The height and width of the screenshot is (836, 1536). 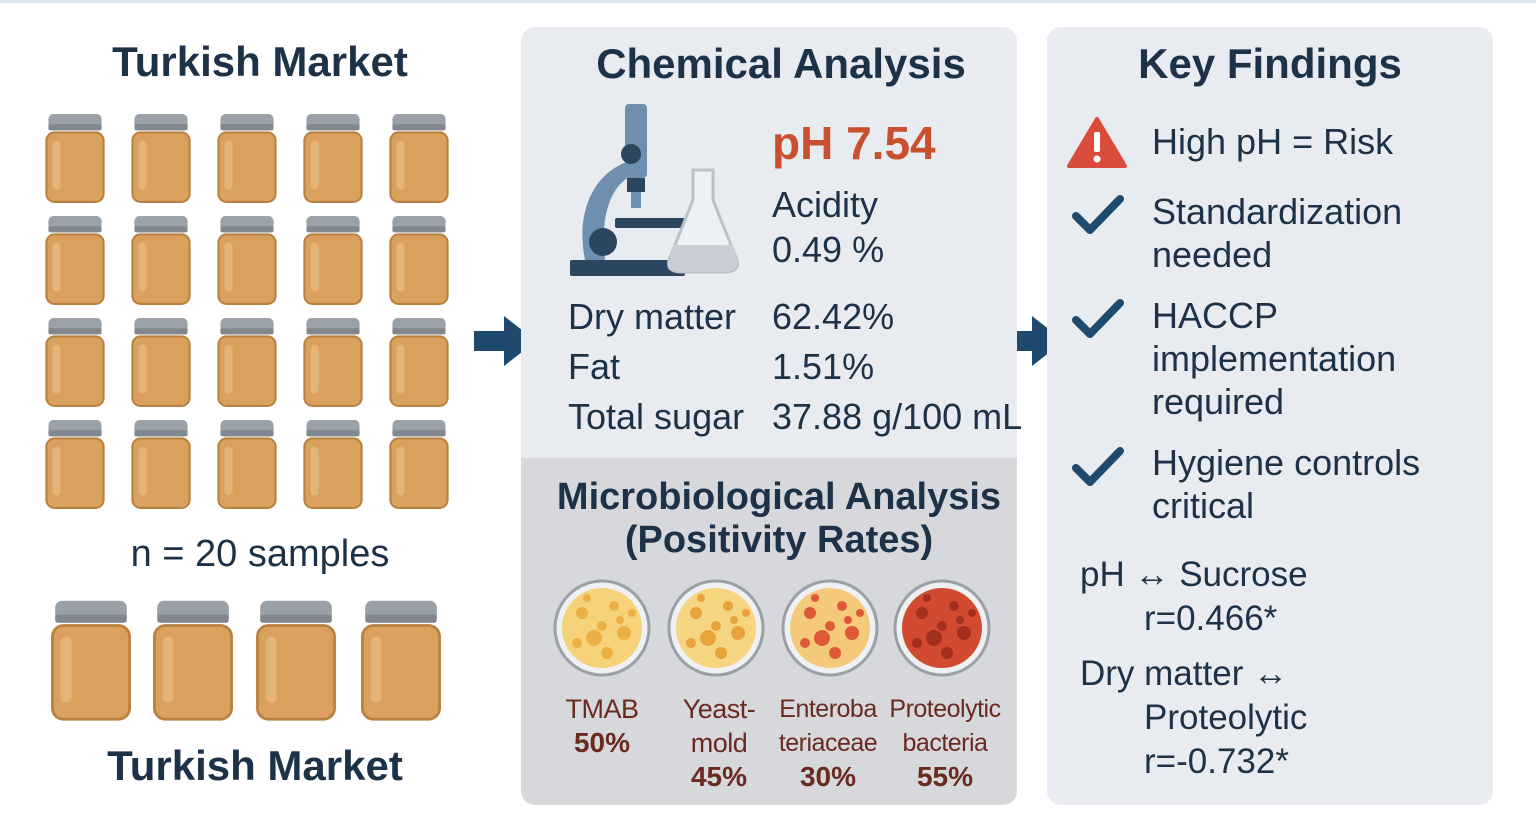 I want to click on finding-3: HACCP implementation required, so click(x=1274, y=358).